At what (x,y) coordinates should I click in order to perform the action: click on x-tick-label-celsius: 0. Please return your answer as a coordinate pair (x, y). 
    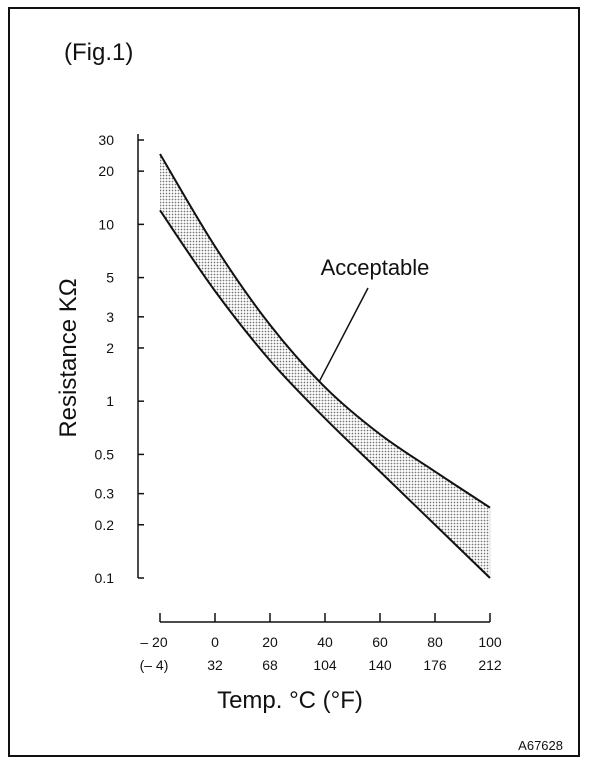
    Looking at the image, I should click on (215, 642).